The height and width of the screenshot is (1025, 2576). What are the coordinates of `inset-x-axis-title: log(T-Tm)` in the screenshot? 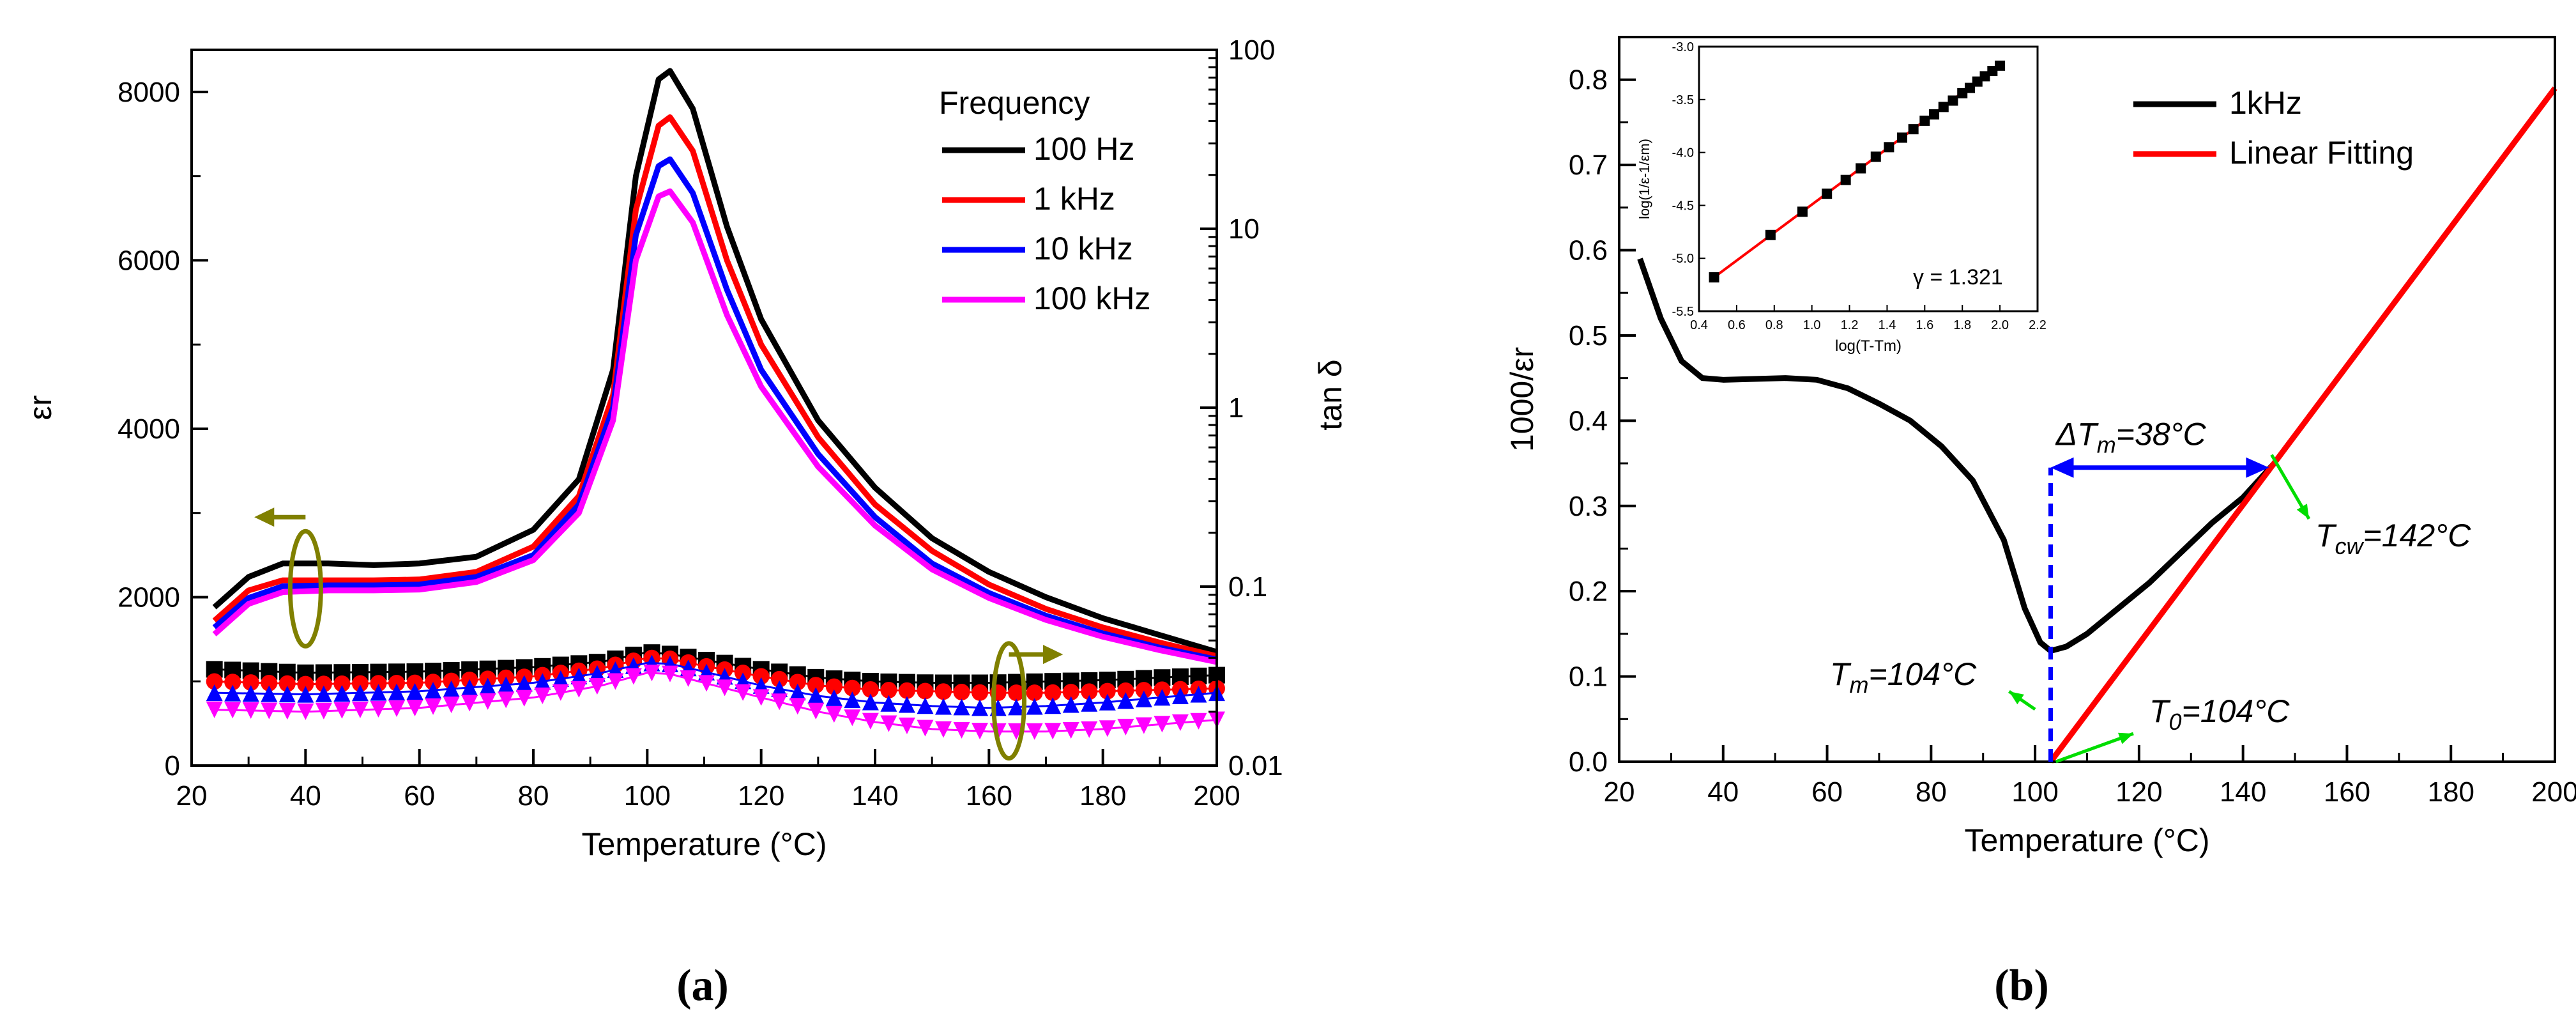 It's located at (1868, 346).